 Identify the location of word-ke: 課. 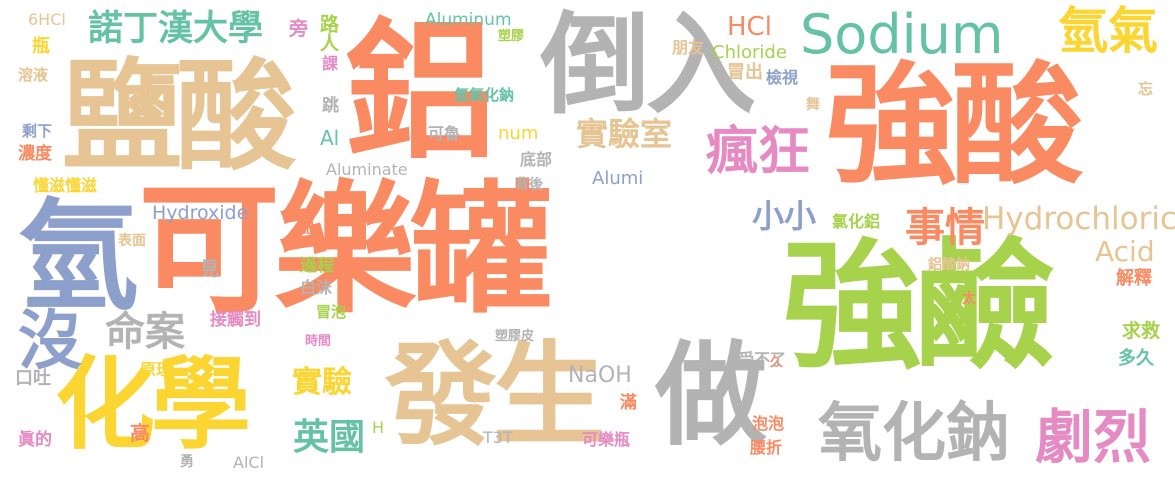
(330, 63).